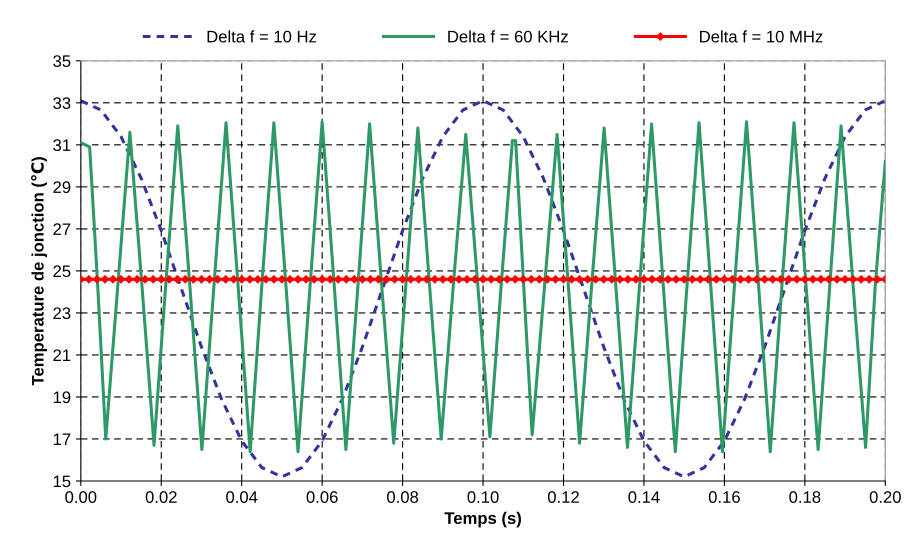 The width and height of the screenshot is (908, 558). What do you see at coordinates (61, 61) in the screenshot?
I see `y-tick-label: 35` at bounding box center [61, 61].